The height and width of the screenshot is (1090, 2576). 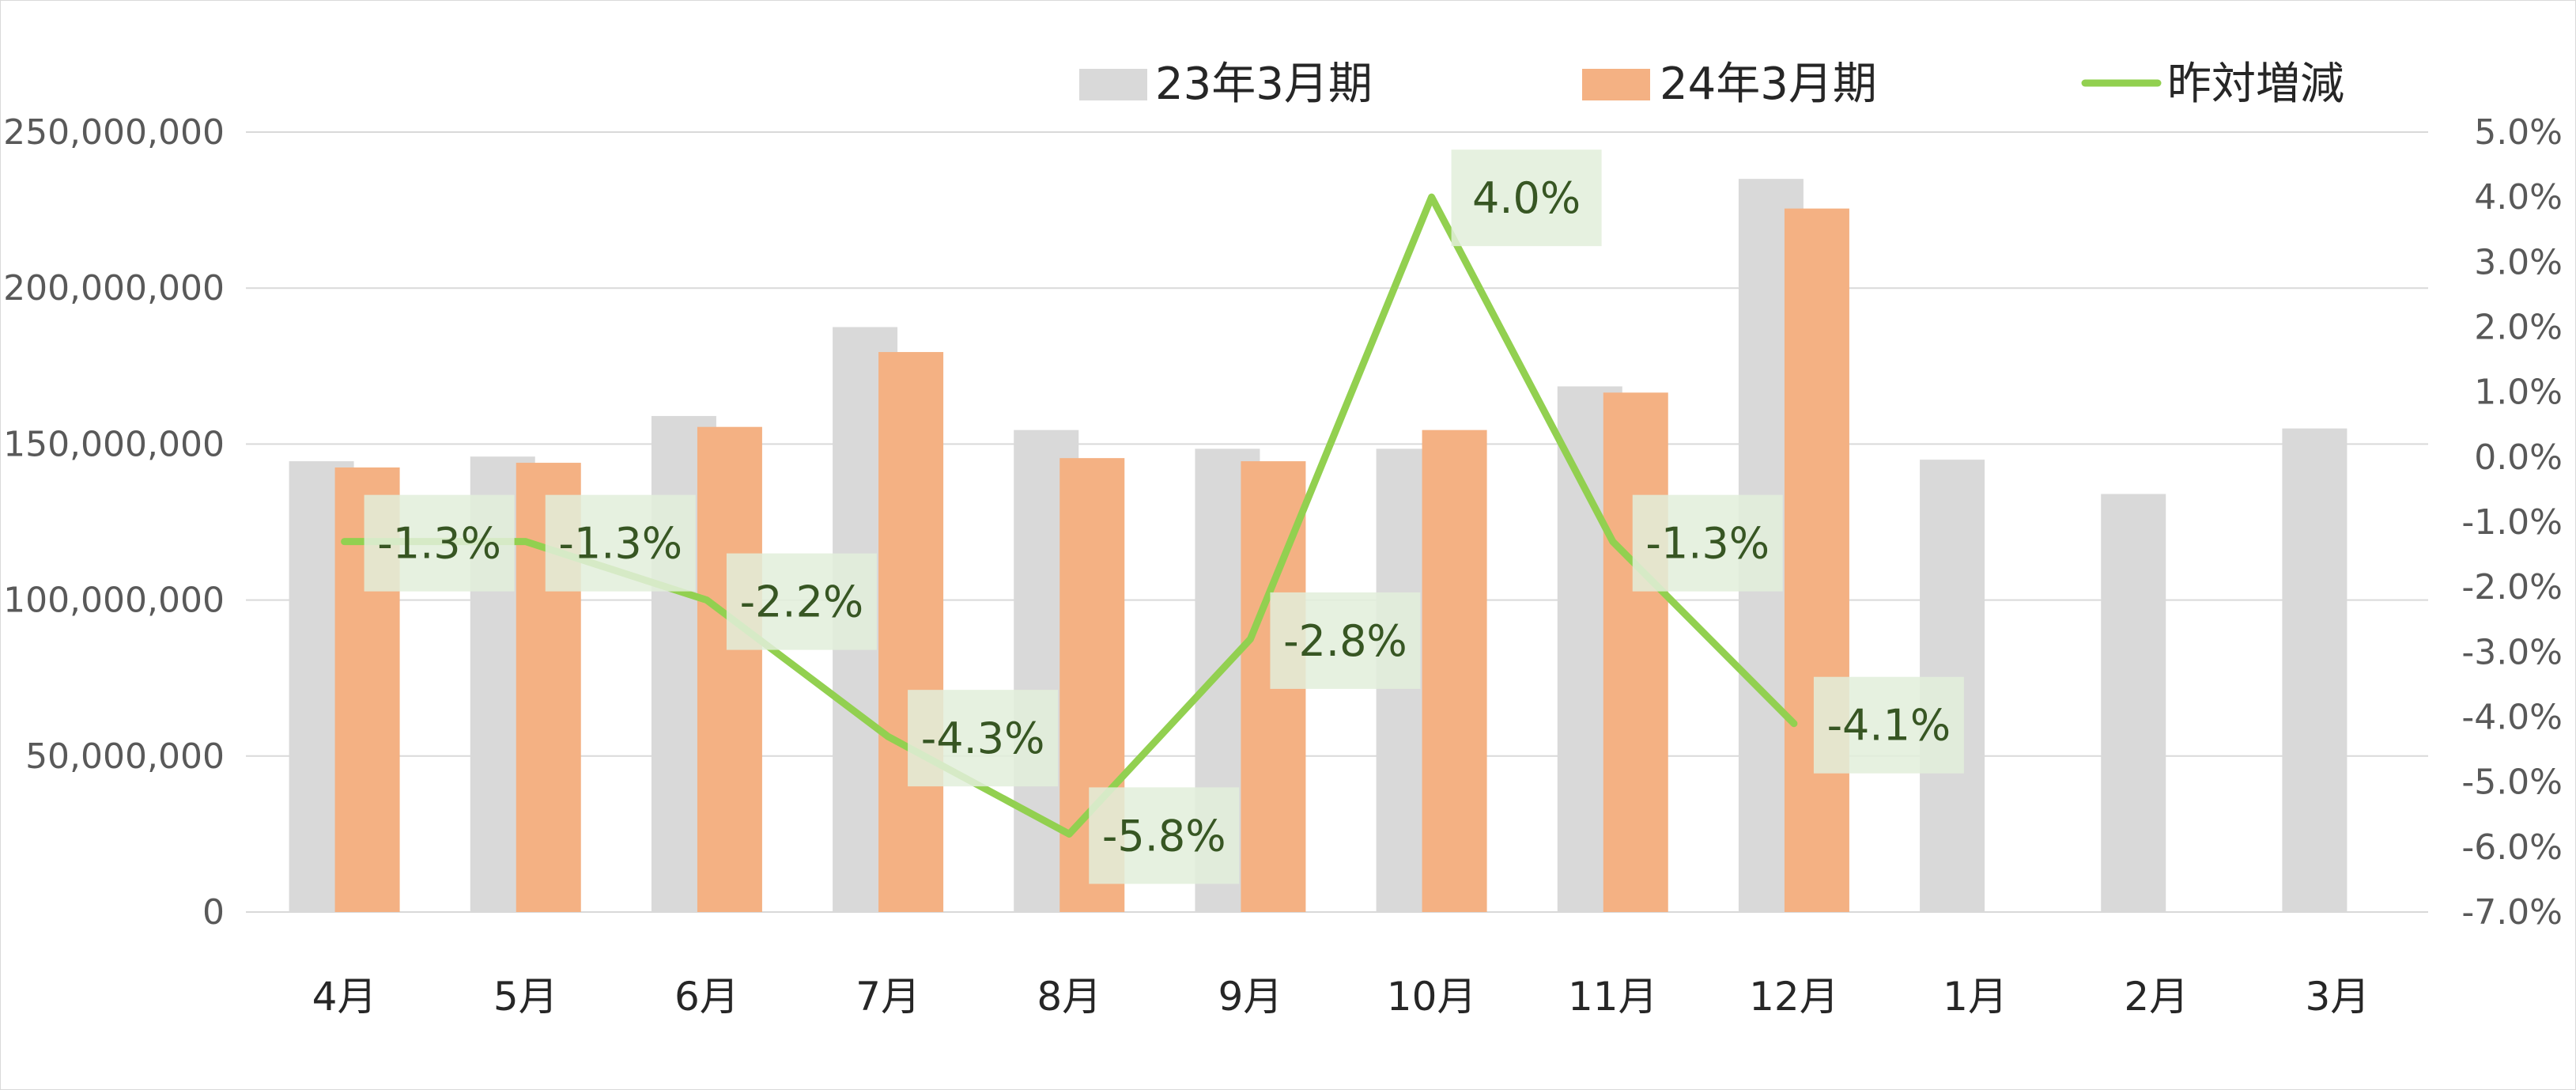 What do you see at coordinates (114, 601) in the screenshot?
I see `left-axis-tick-label: 100,000,000` at bounding box center [114, 601].